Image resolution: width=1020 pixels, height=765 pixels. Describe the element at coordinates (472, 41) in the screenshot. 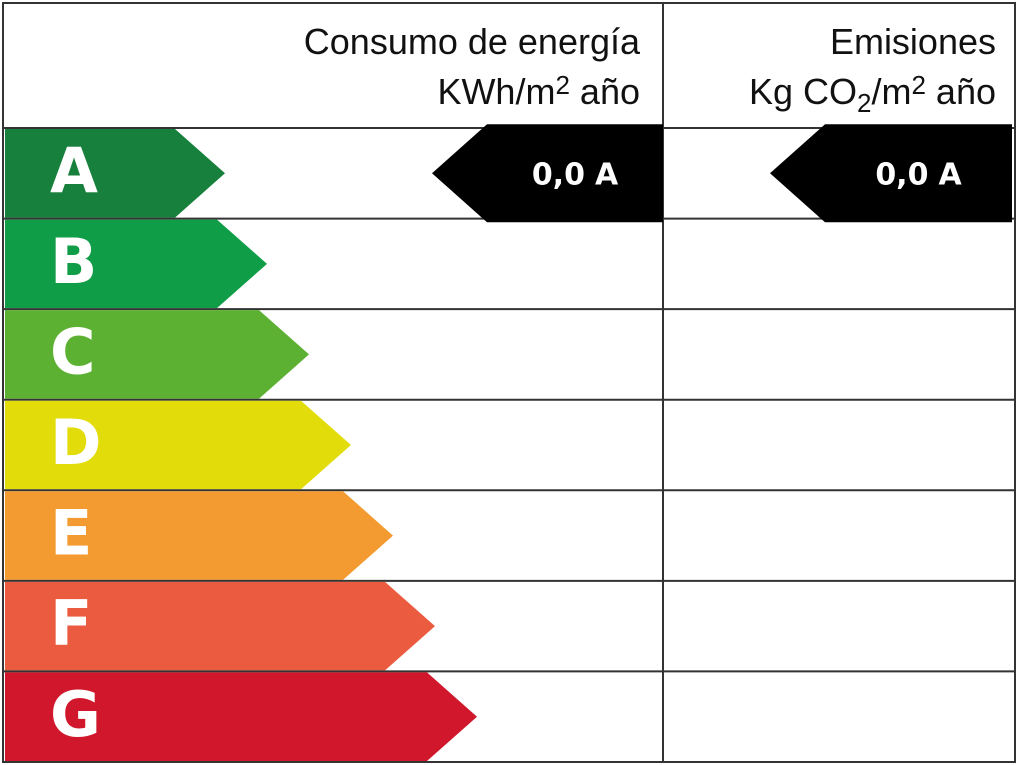

I see `consumption-title: Consumo de energía` at that location.